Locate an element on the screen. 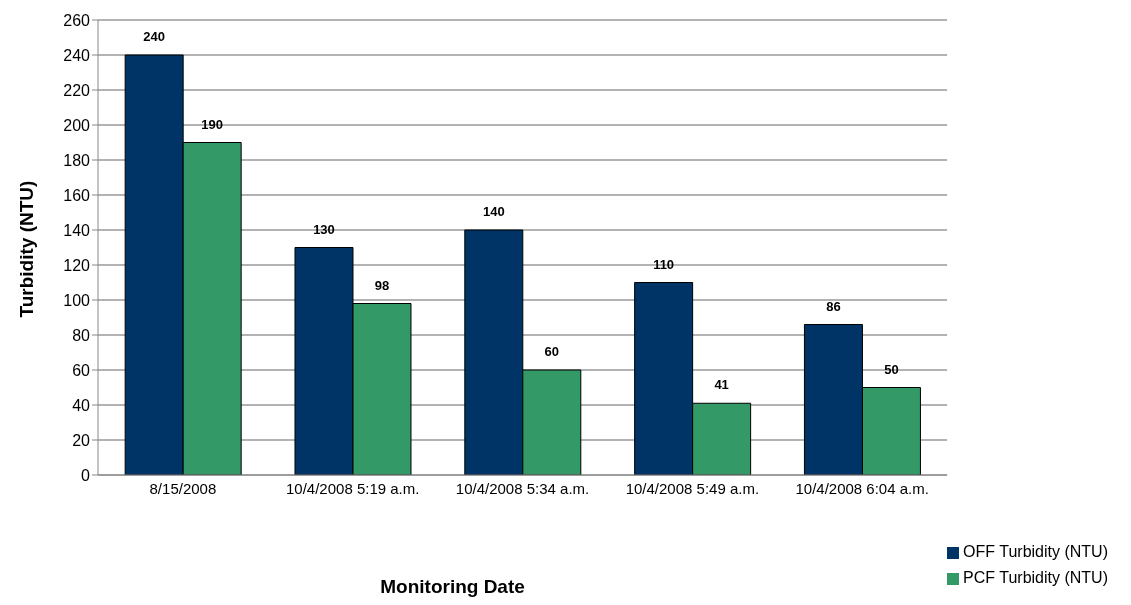  y-tick-label: 260 is located at coordinates (77, 20).